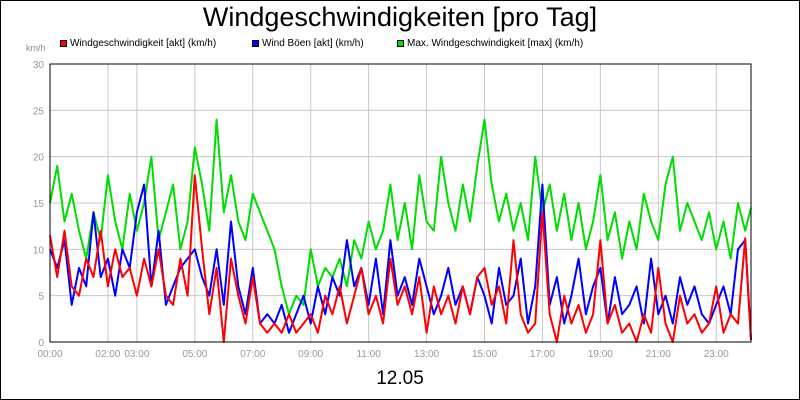 The width and height of the screenshot is (800, 400). Describe the element at coordinates (194, 354) in the screenshot. I see `x-tick-label: 05:00` at that location.